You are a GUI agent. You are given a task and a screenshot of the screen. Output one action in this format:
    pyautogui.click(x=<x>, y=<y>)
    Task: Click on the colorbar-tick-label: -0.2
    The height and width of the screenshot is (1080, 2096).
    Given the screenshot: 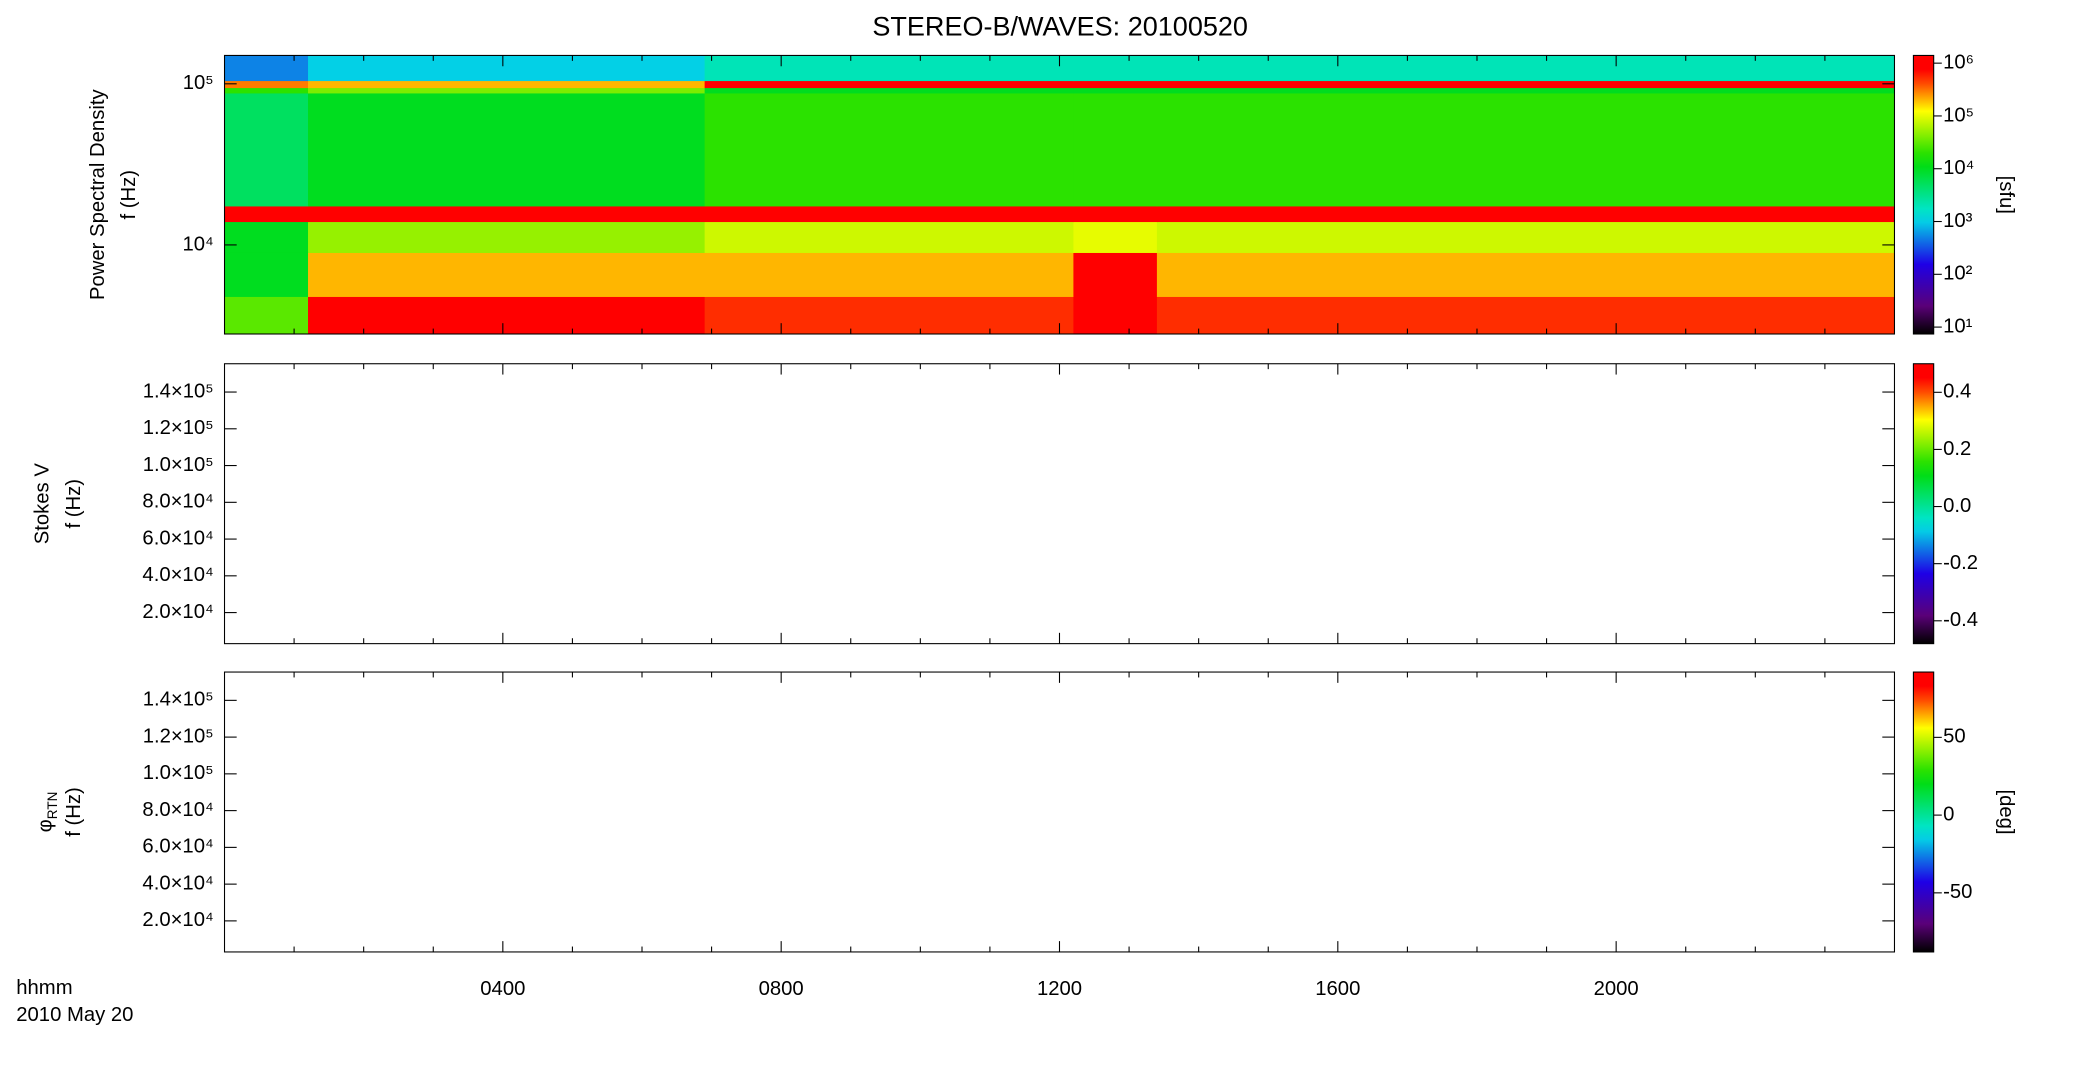 What is the action you would take?
    pyautogui.click(x=1960, y=563)
    